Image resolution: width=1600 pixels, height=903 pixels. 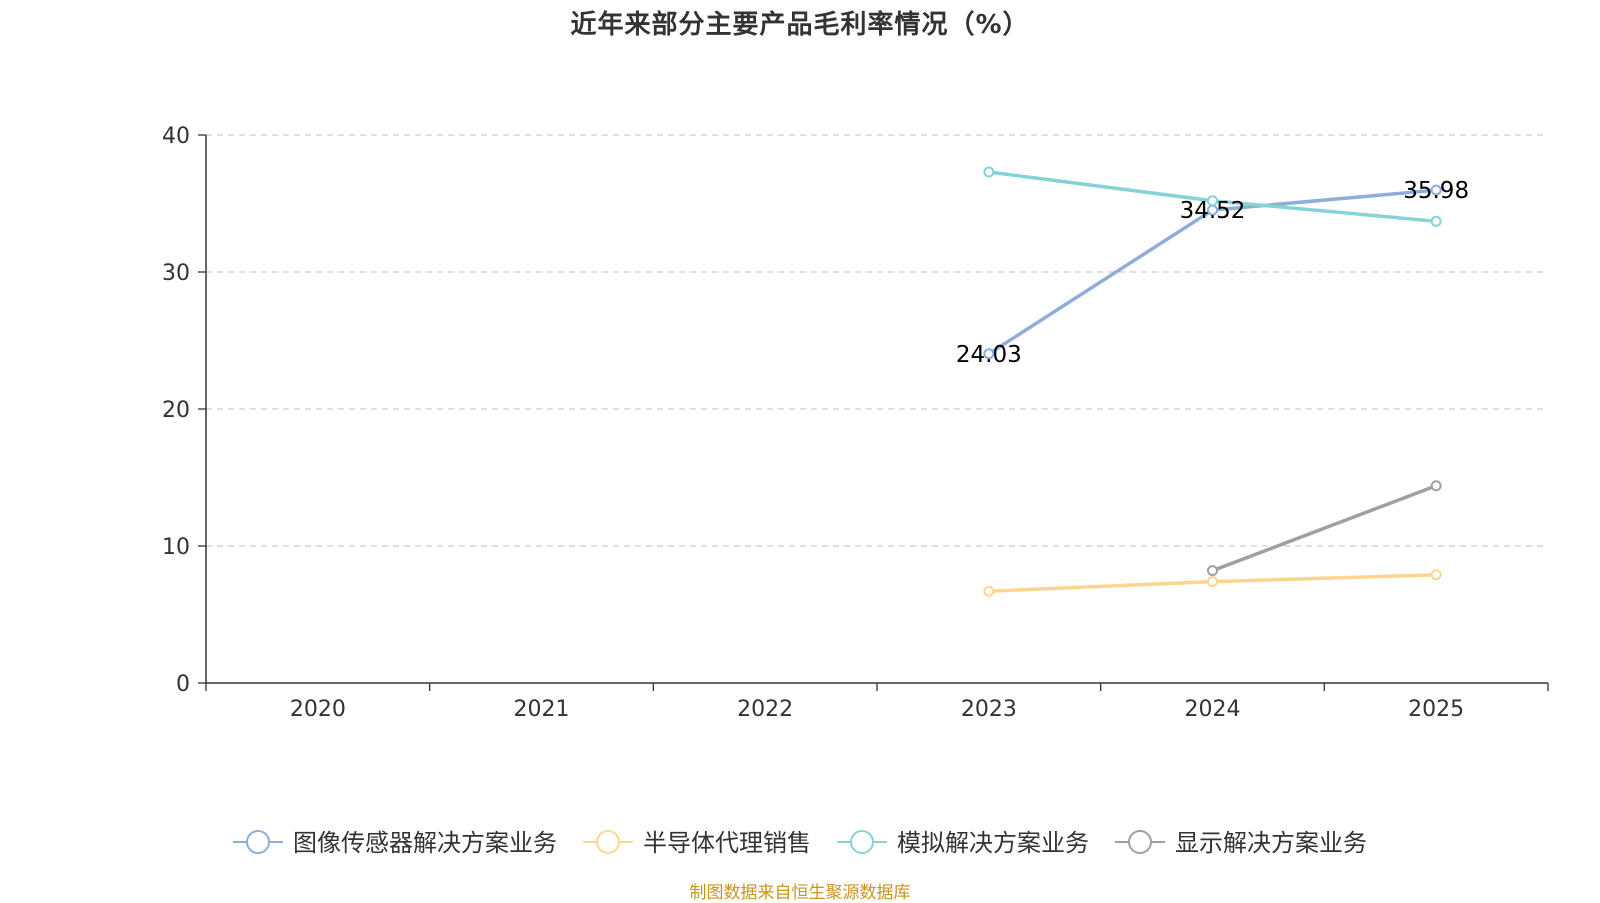 What do you see at coordinates (1212, 381) in the screenshot?
I see `series-lines` at bounding box center [1212, 381].